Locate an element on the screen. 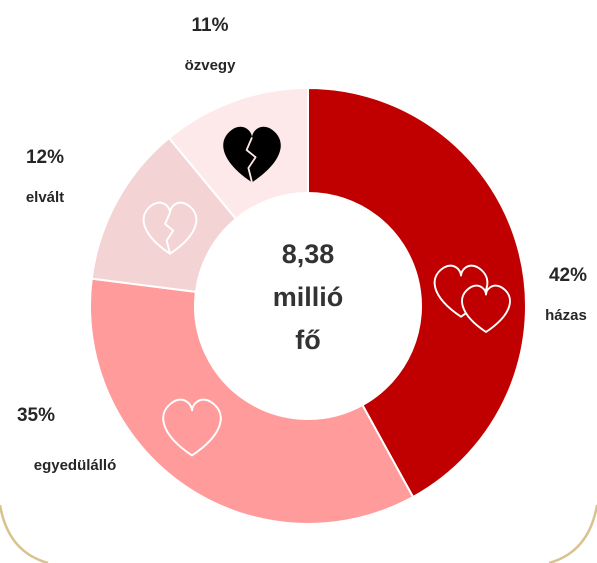  category-label: egyedülálló is located at coordinates (75, 465).